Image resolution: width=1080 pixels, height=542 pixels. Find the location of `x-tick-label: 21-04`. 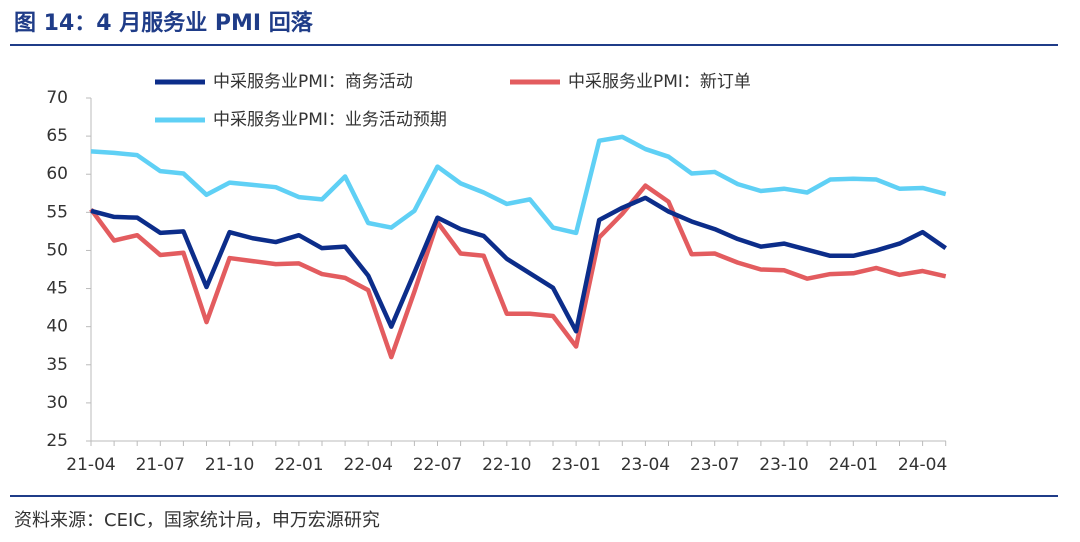

x-tick-label: 21-04 is located at coordinates (90, 465).